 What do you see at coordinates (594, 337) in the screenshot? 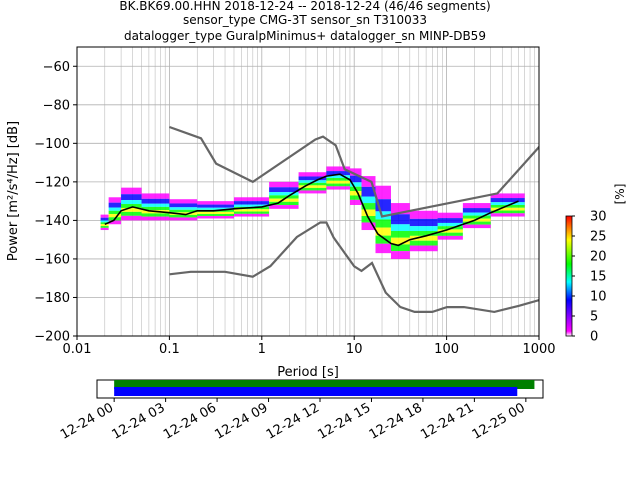
I see `colorbar-tick-label: 0` at bounding box center [594, 337].